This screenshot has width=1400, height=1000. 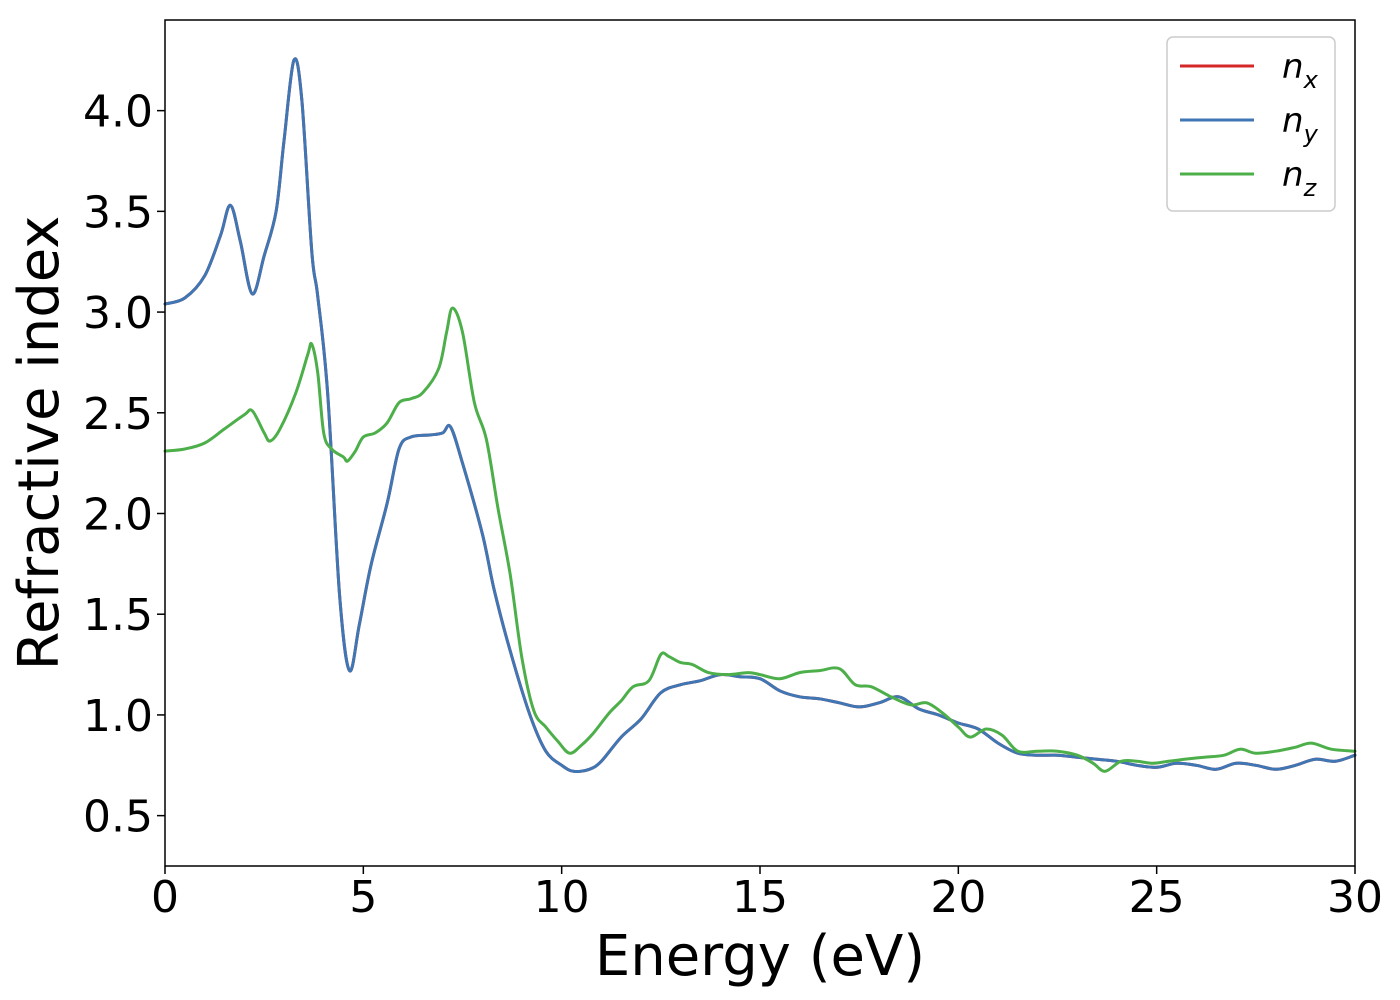 What do you see at coordinates (118, 414) in the screenshot?
I see `y-tick-label: 2.5` at bounding box center [118, 414].